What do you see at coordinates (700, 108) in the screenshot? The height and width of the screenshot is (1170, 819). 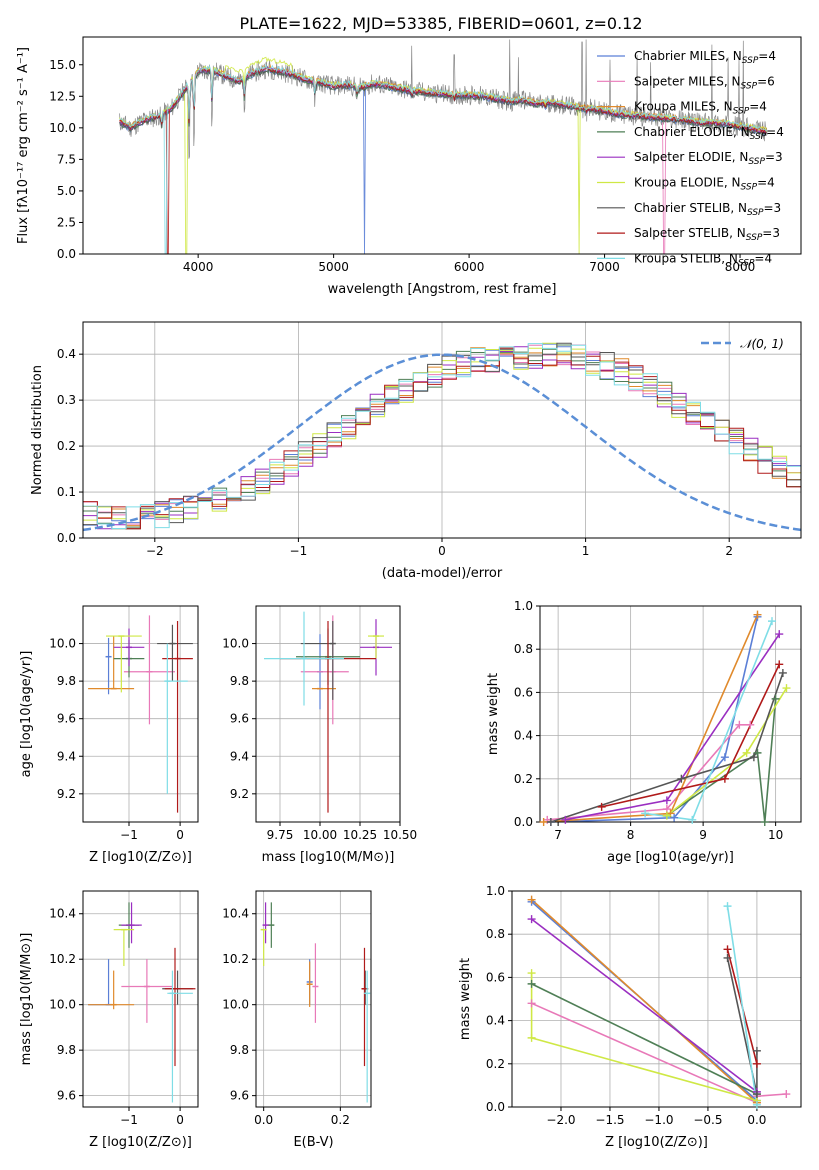 I see `legend-label-kroupa-miles: Kroupa MILES, NSSP=4` at bounding box center [700, 108].